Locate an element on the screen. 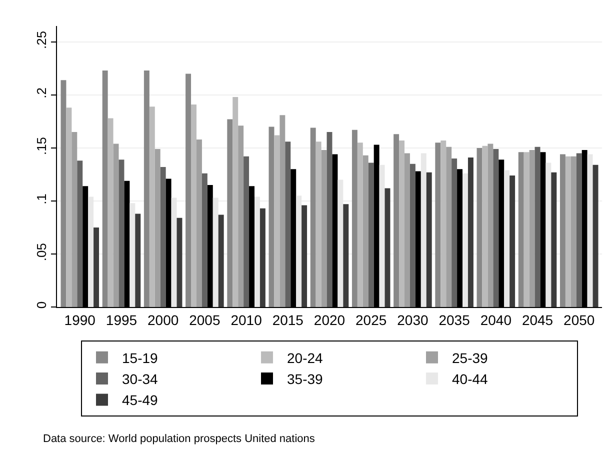 The image size is (610, 472). x-tick-label: 2010 is located at coordinates (246, 320).